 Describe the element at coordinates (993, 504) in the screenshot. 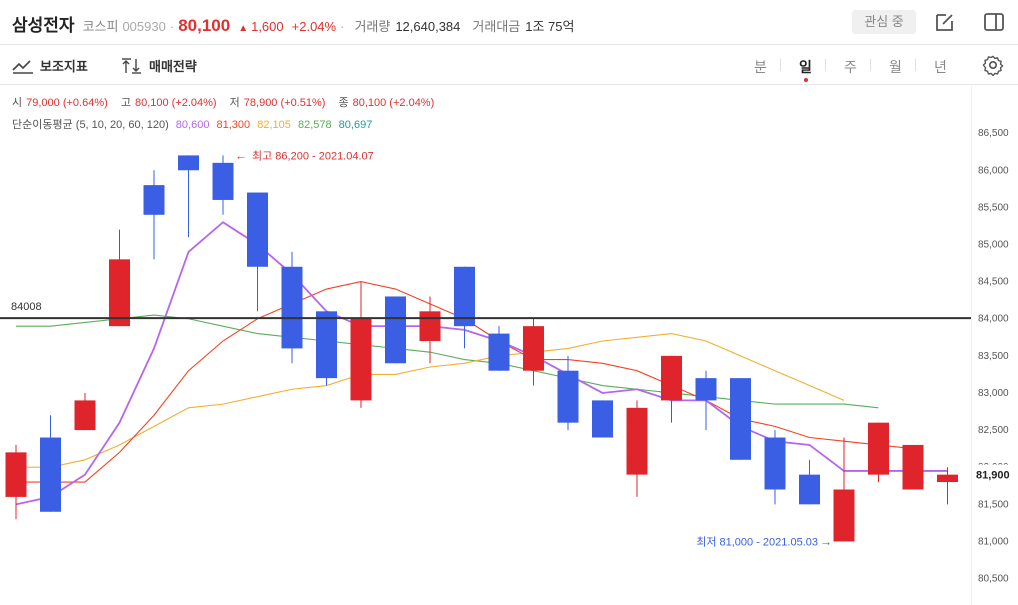

I see `y-tick-label: 81,500` at that location.